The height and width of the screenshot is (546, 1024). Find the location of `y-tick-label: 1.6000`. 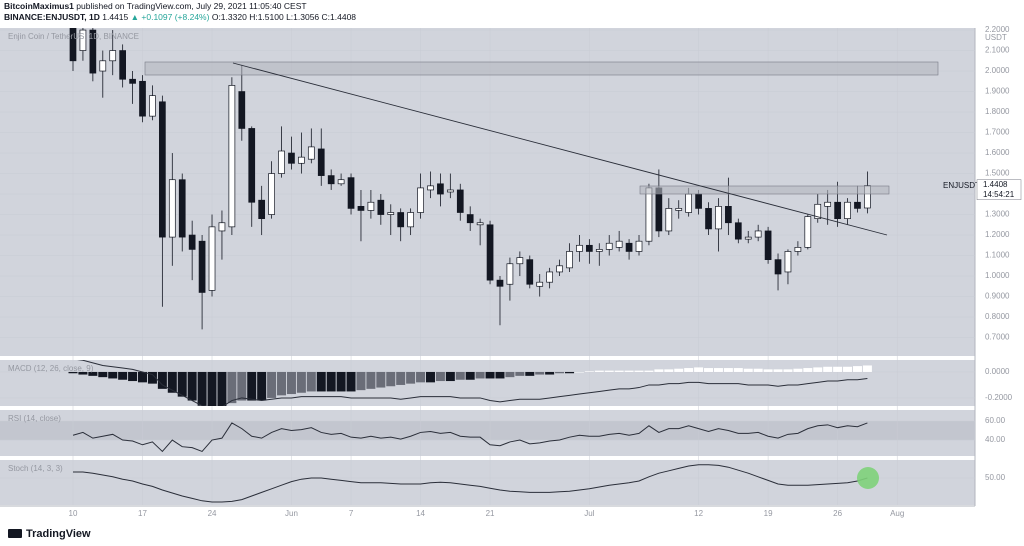

y-tick-label: 1.6000 is located at coordinates (997, 152).